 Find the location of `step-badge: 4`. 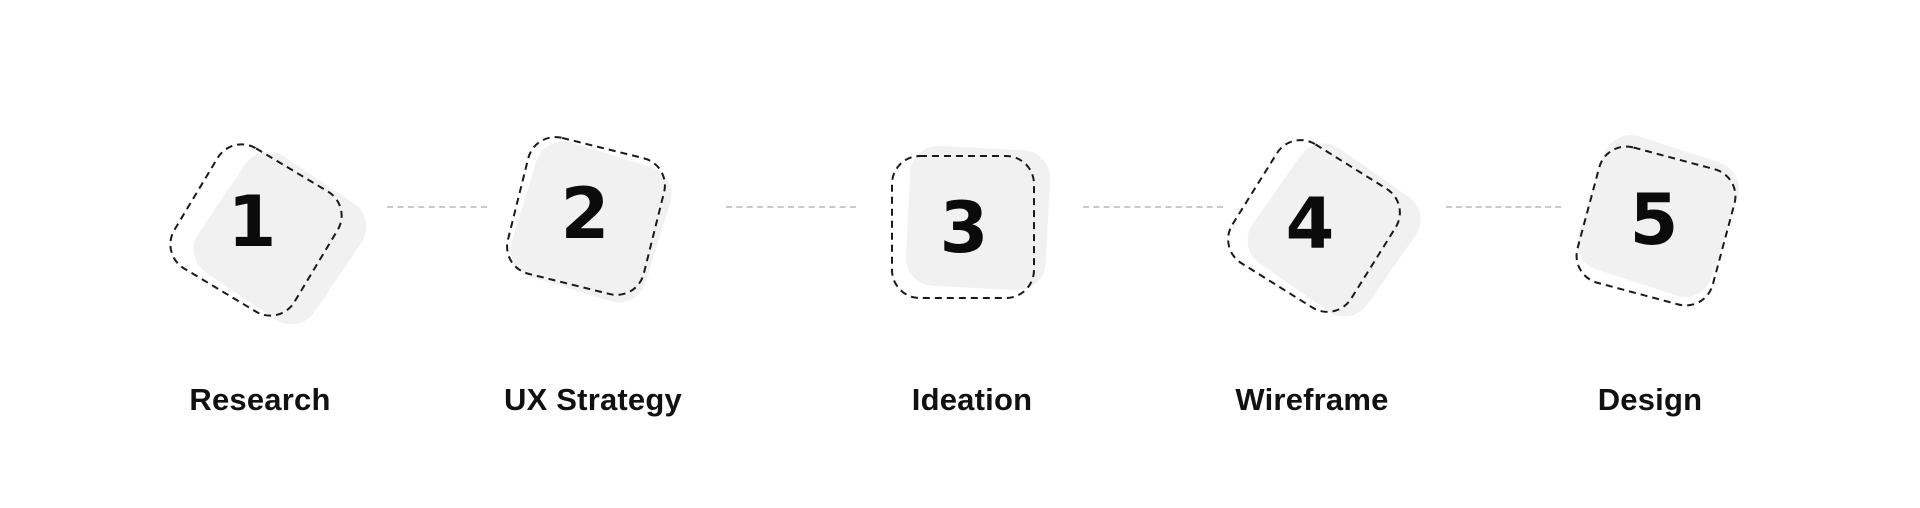

step-badge: 4 is located at coordinates (1312, 230).